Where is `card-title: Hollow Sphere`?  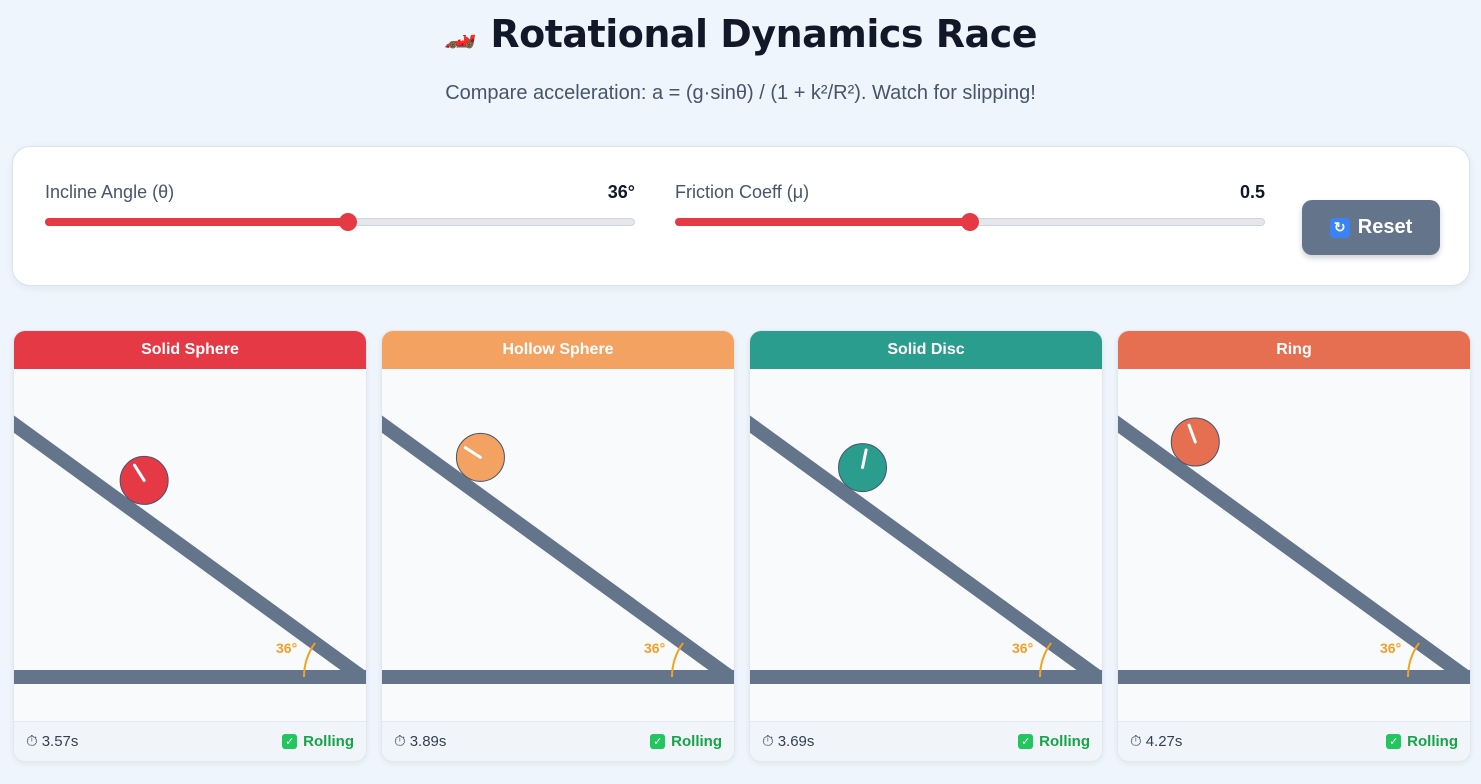
card-title: Hollow Sphere is located at coordinates (558, 350).